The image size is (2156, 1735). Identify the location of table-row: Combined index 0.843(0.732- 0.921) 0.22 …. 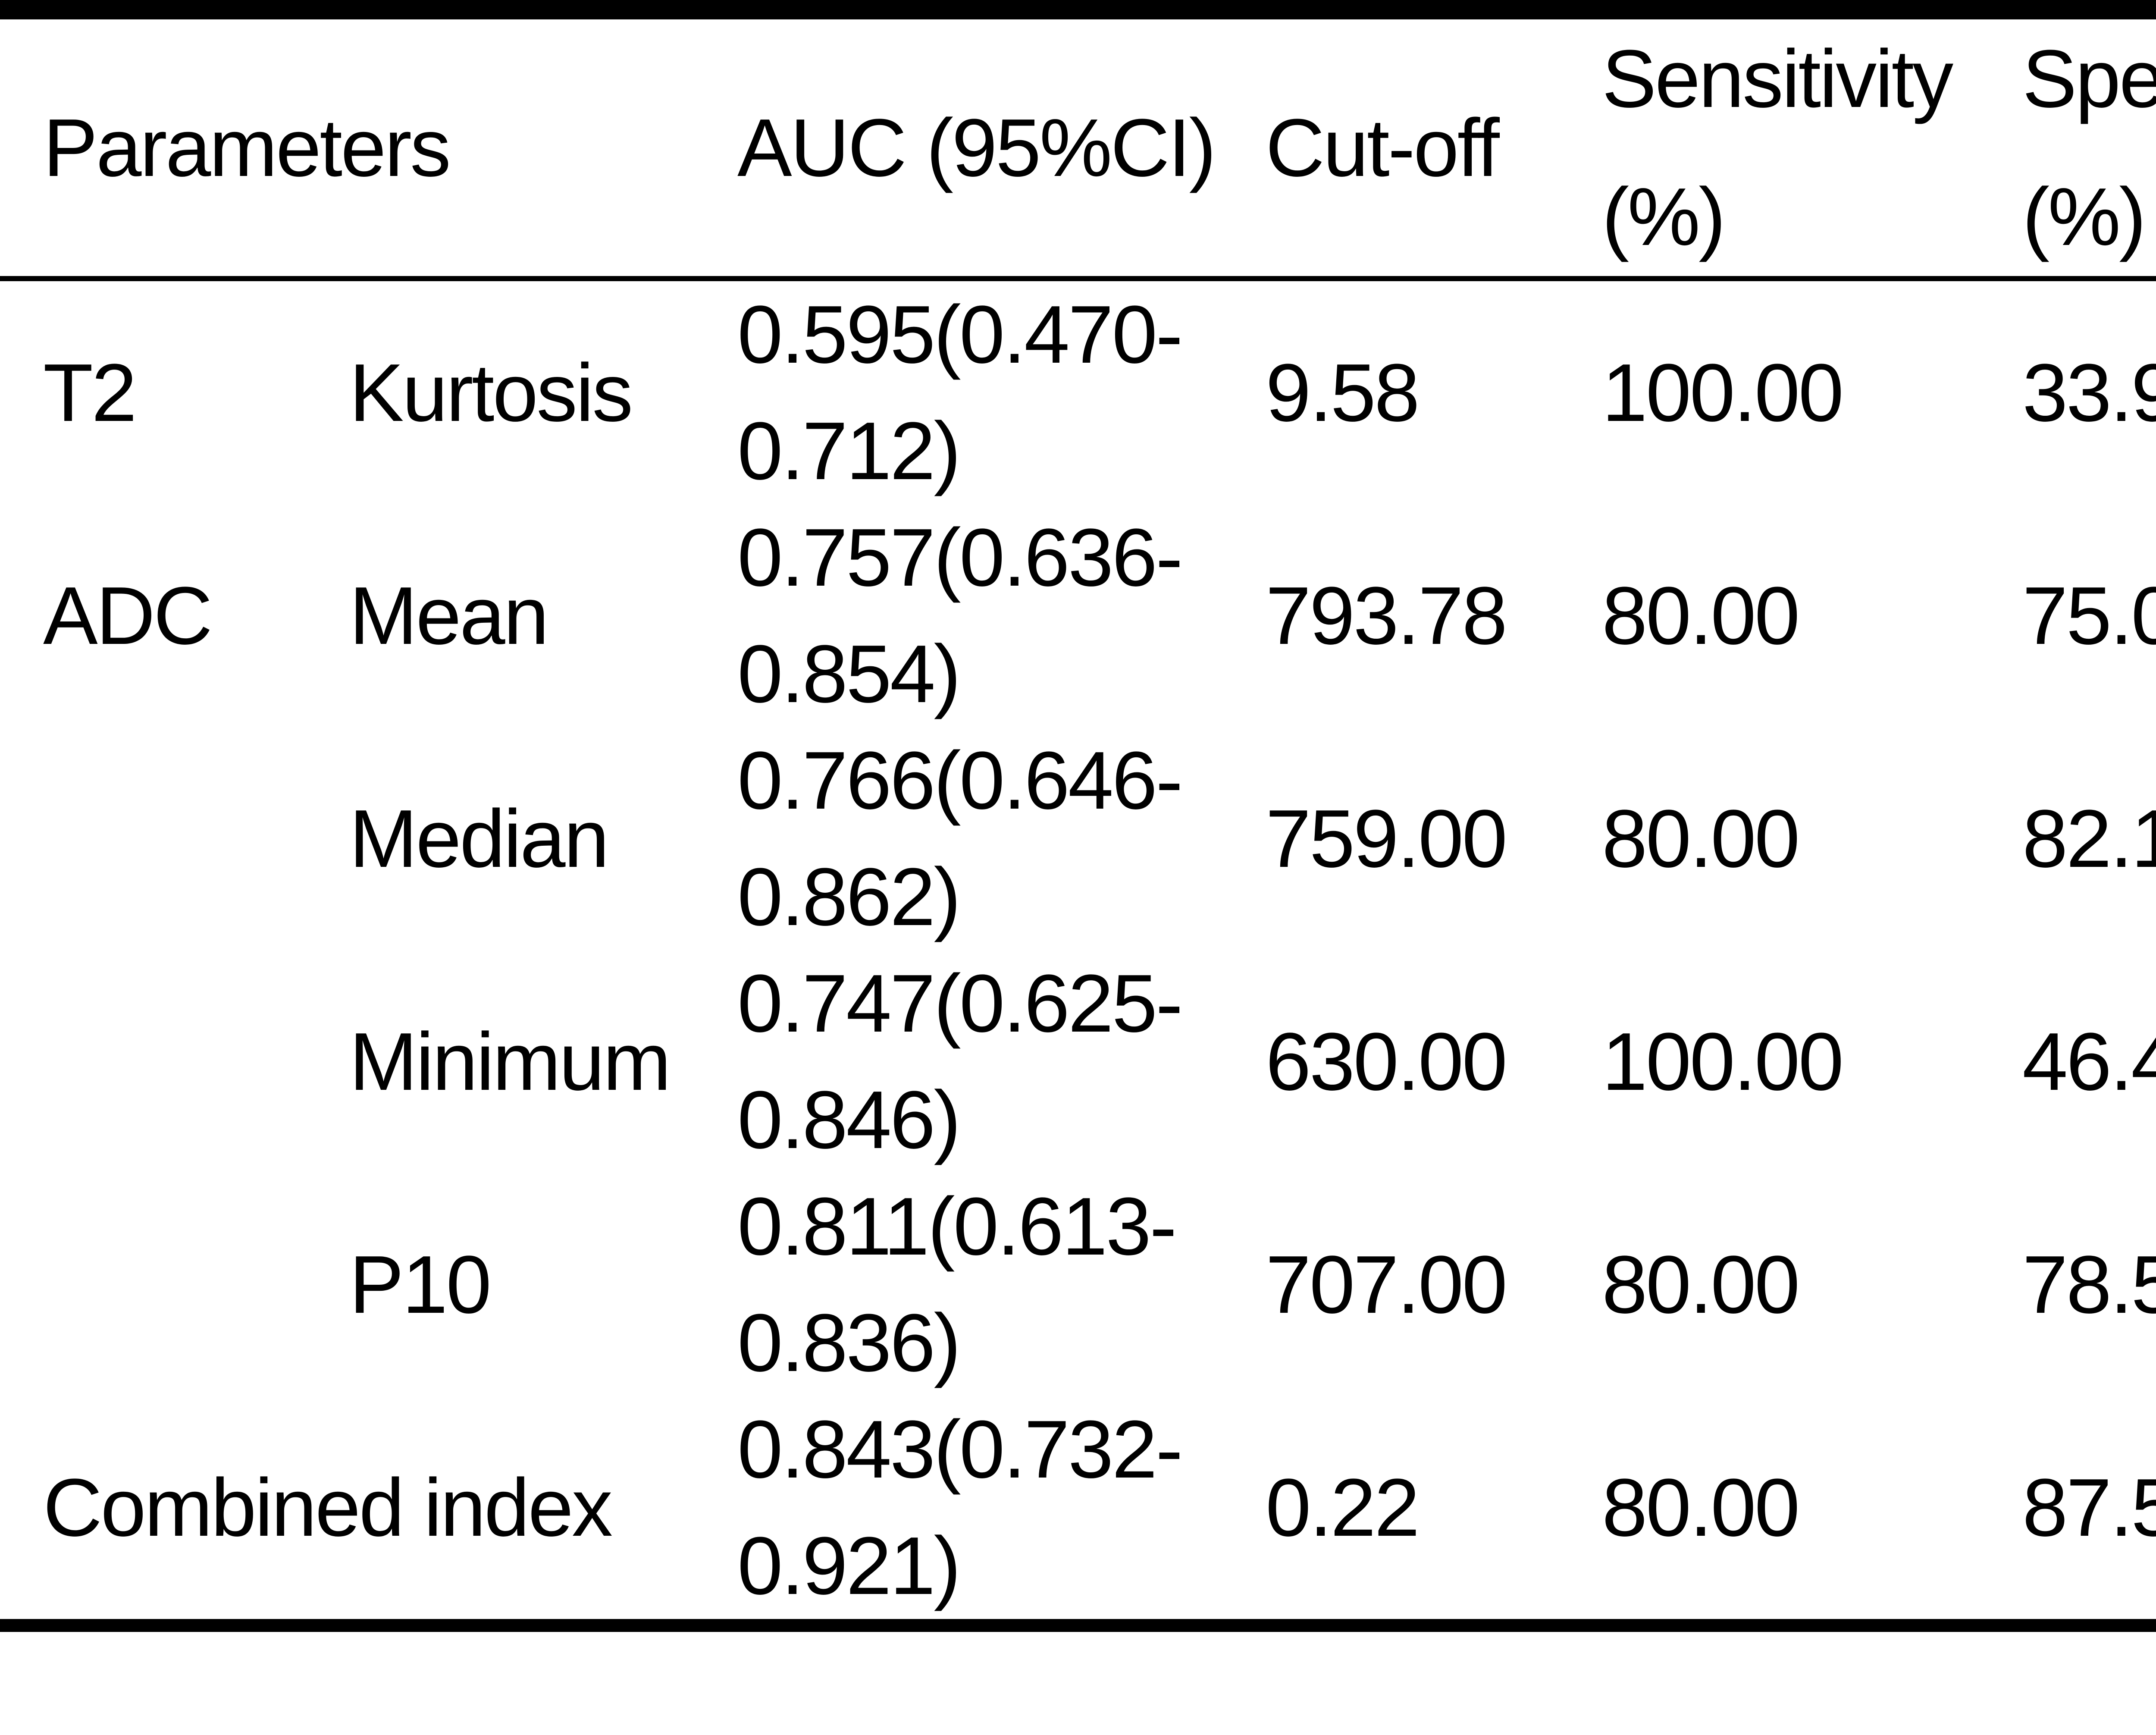
(1078, 1507).